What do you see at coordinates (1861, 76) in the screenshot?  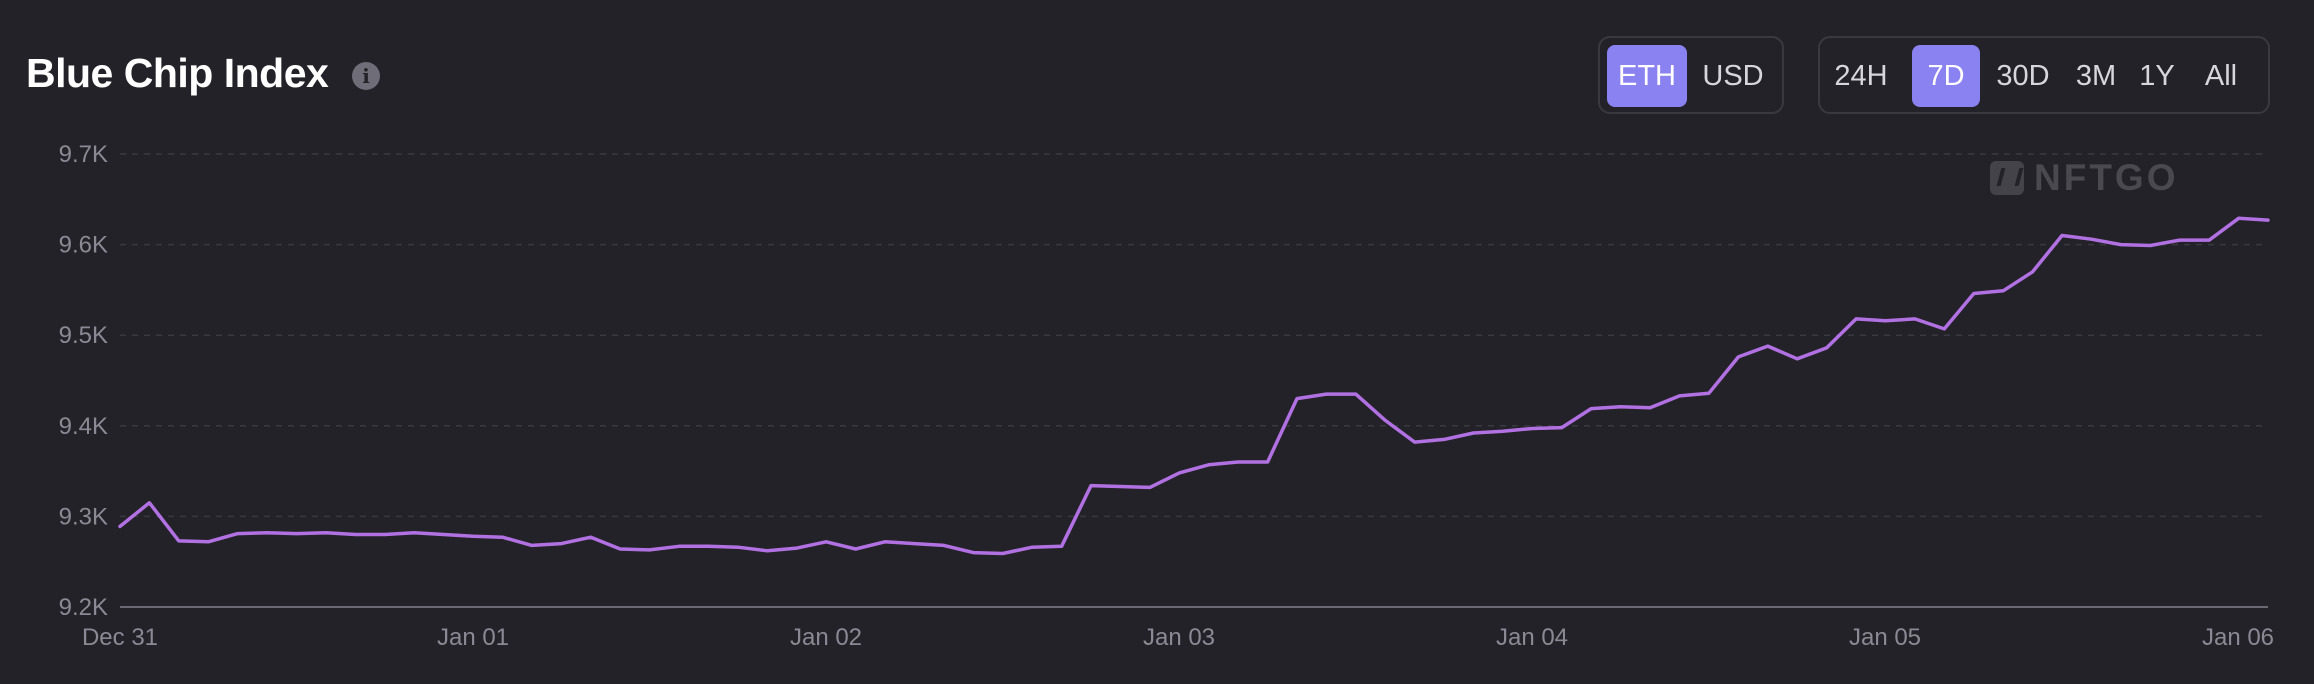 I see `range-24h-button: 24H` at bounding box center [1861, 76].